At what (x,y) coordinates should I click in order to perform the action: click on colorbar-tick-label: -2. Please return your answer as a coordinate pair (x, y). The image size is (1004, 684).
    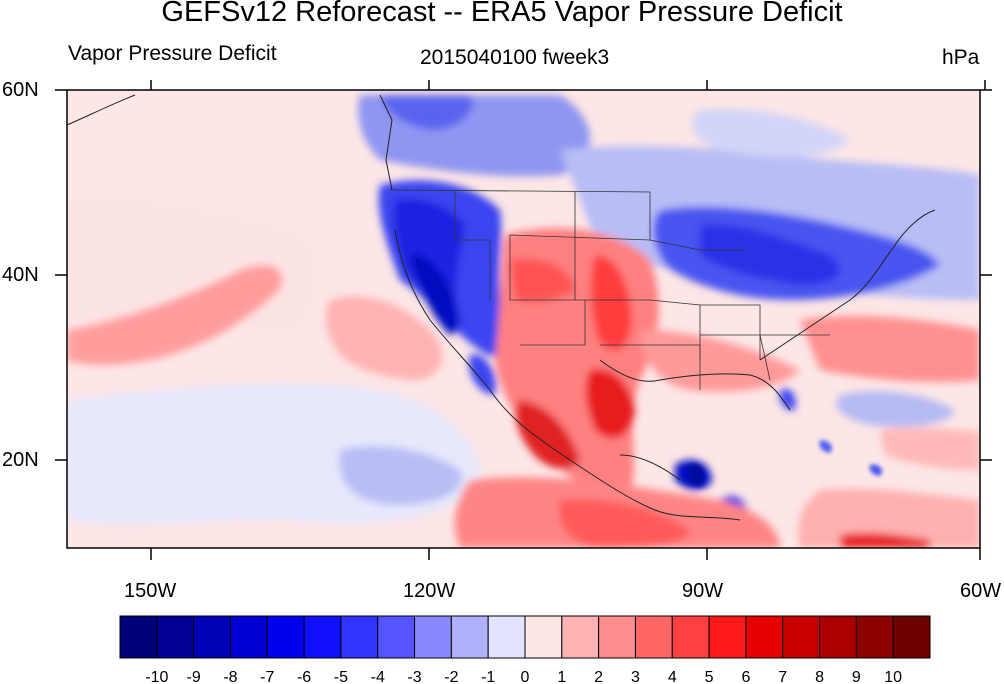
    Looking at the image, I should click on (451, 676).